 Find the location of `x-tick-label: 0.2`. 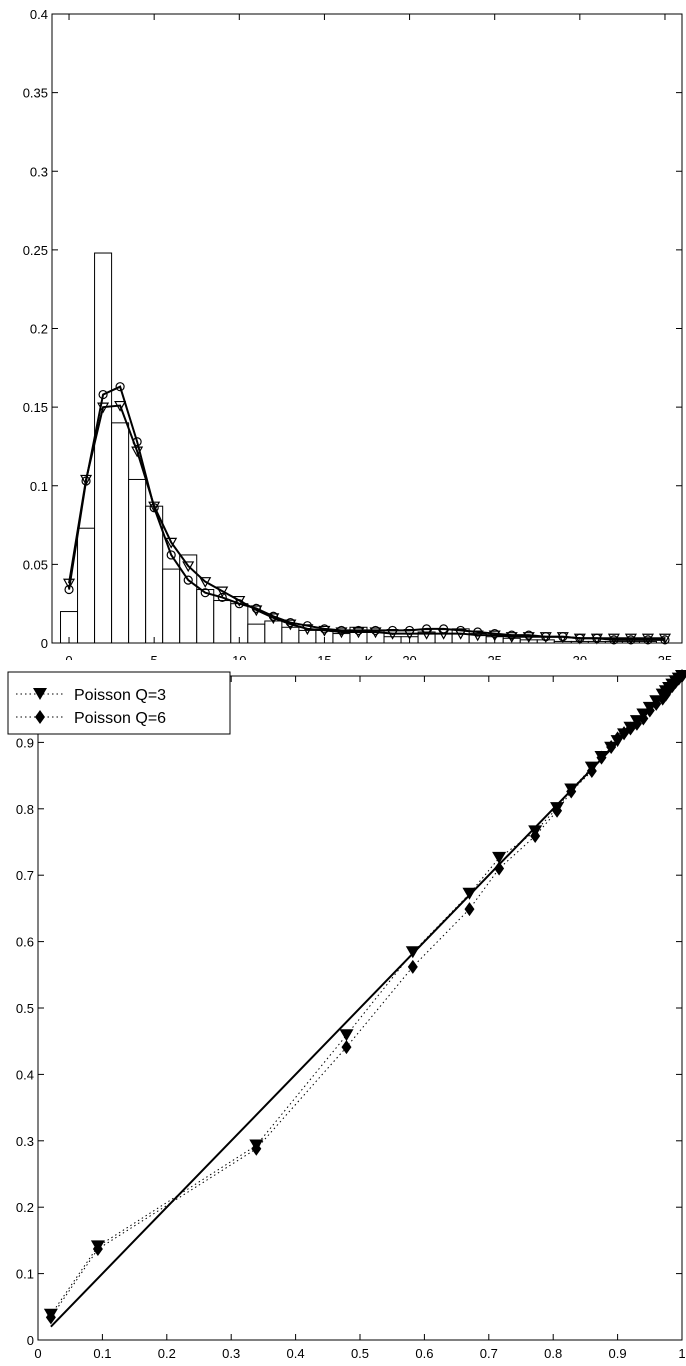

x-tick-label: 0.2 is located at coordinates (167, 1353).